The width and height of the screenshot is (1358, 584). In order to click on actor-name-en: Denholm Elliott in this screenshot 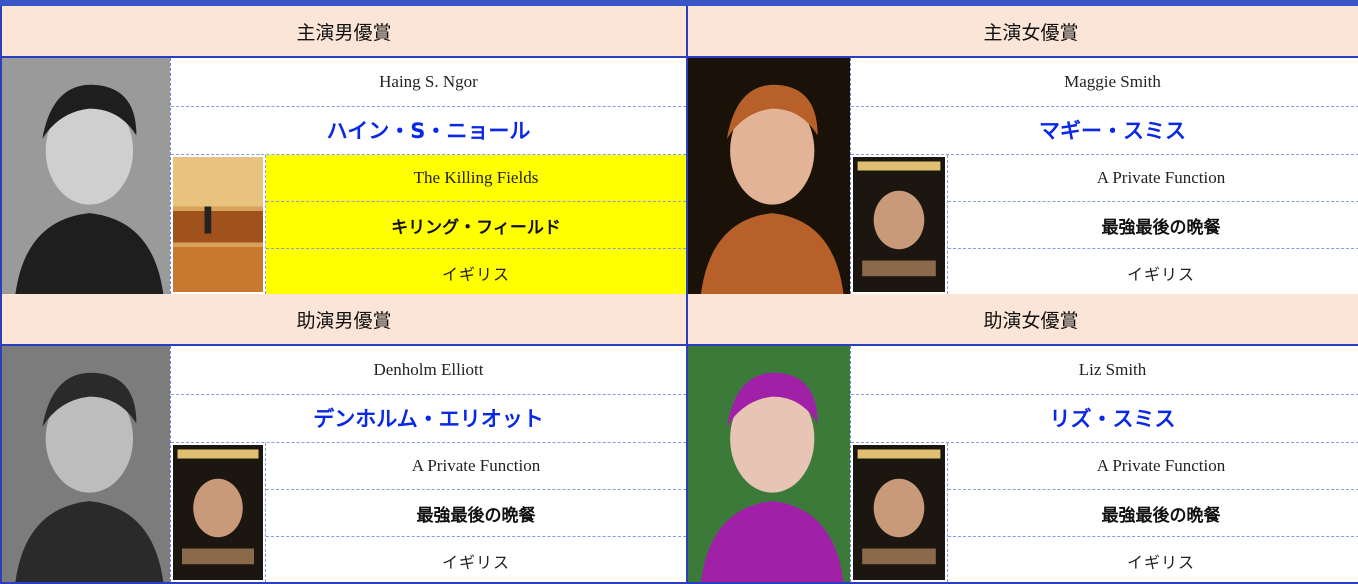, I will do `click(428, 370)`.